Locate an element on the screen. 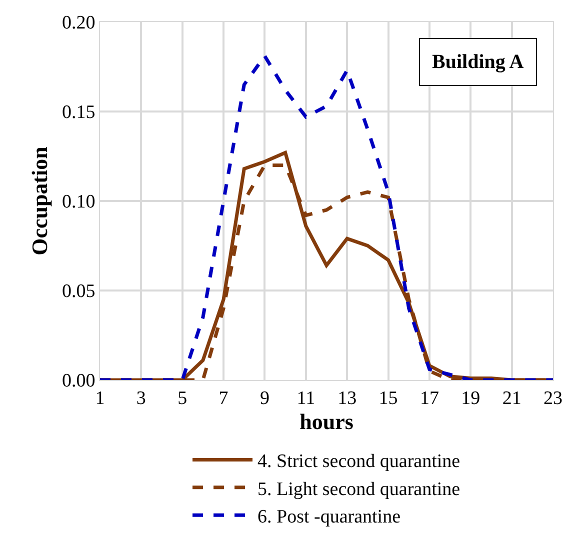 This screenshot has height=545, width=573. x-tick-label: 13 is located at coordinates (347, 398).